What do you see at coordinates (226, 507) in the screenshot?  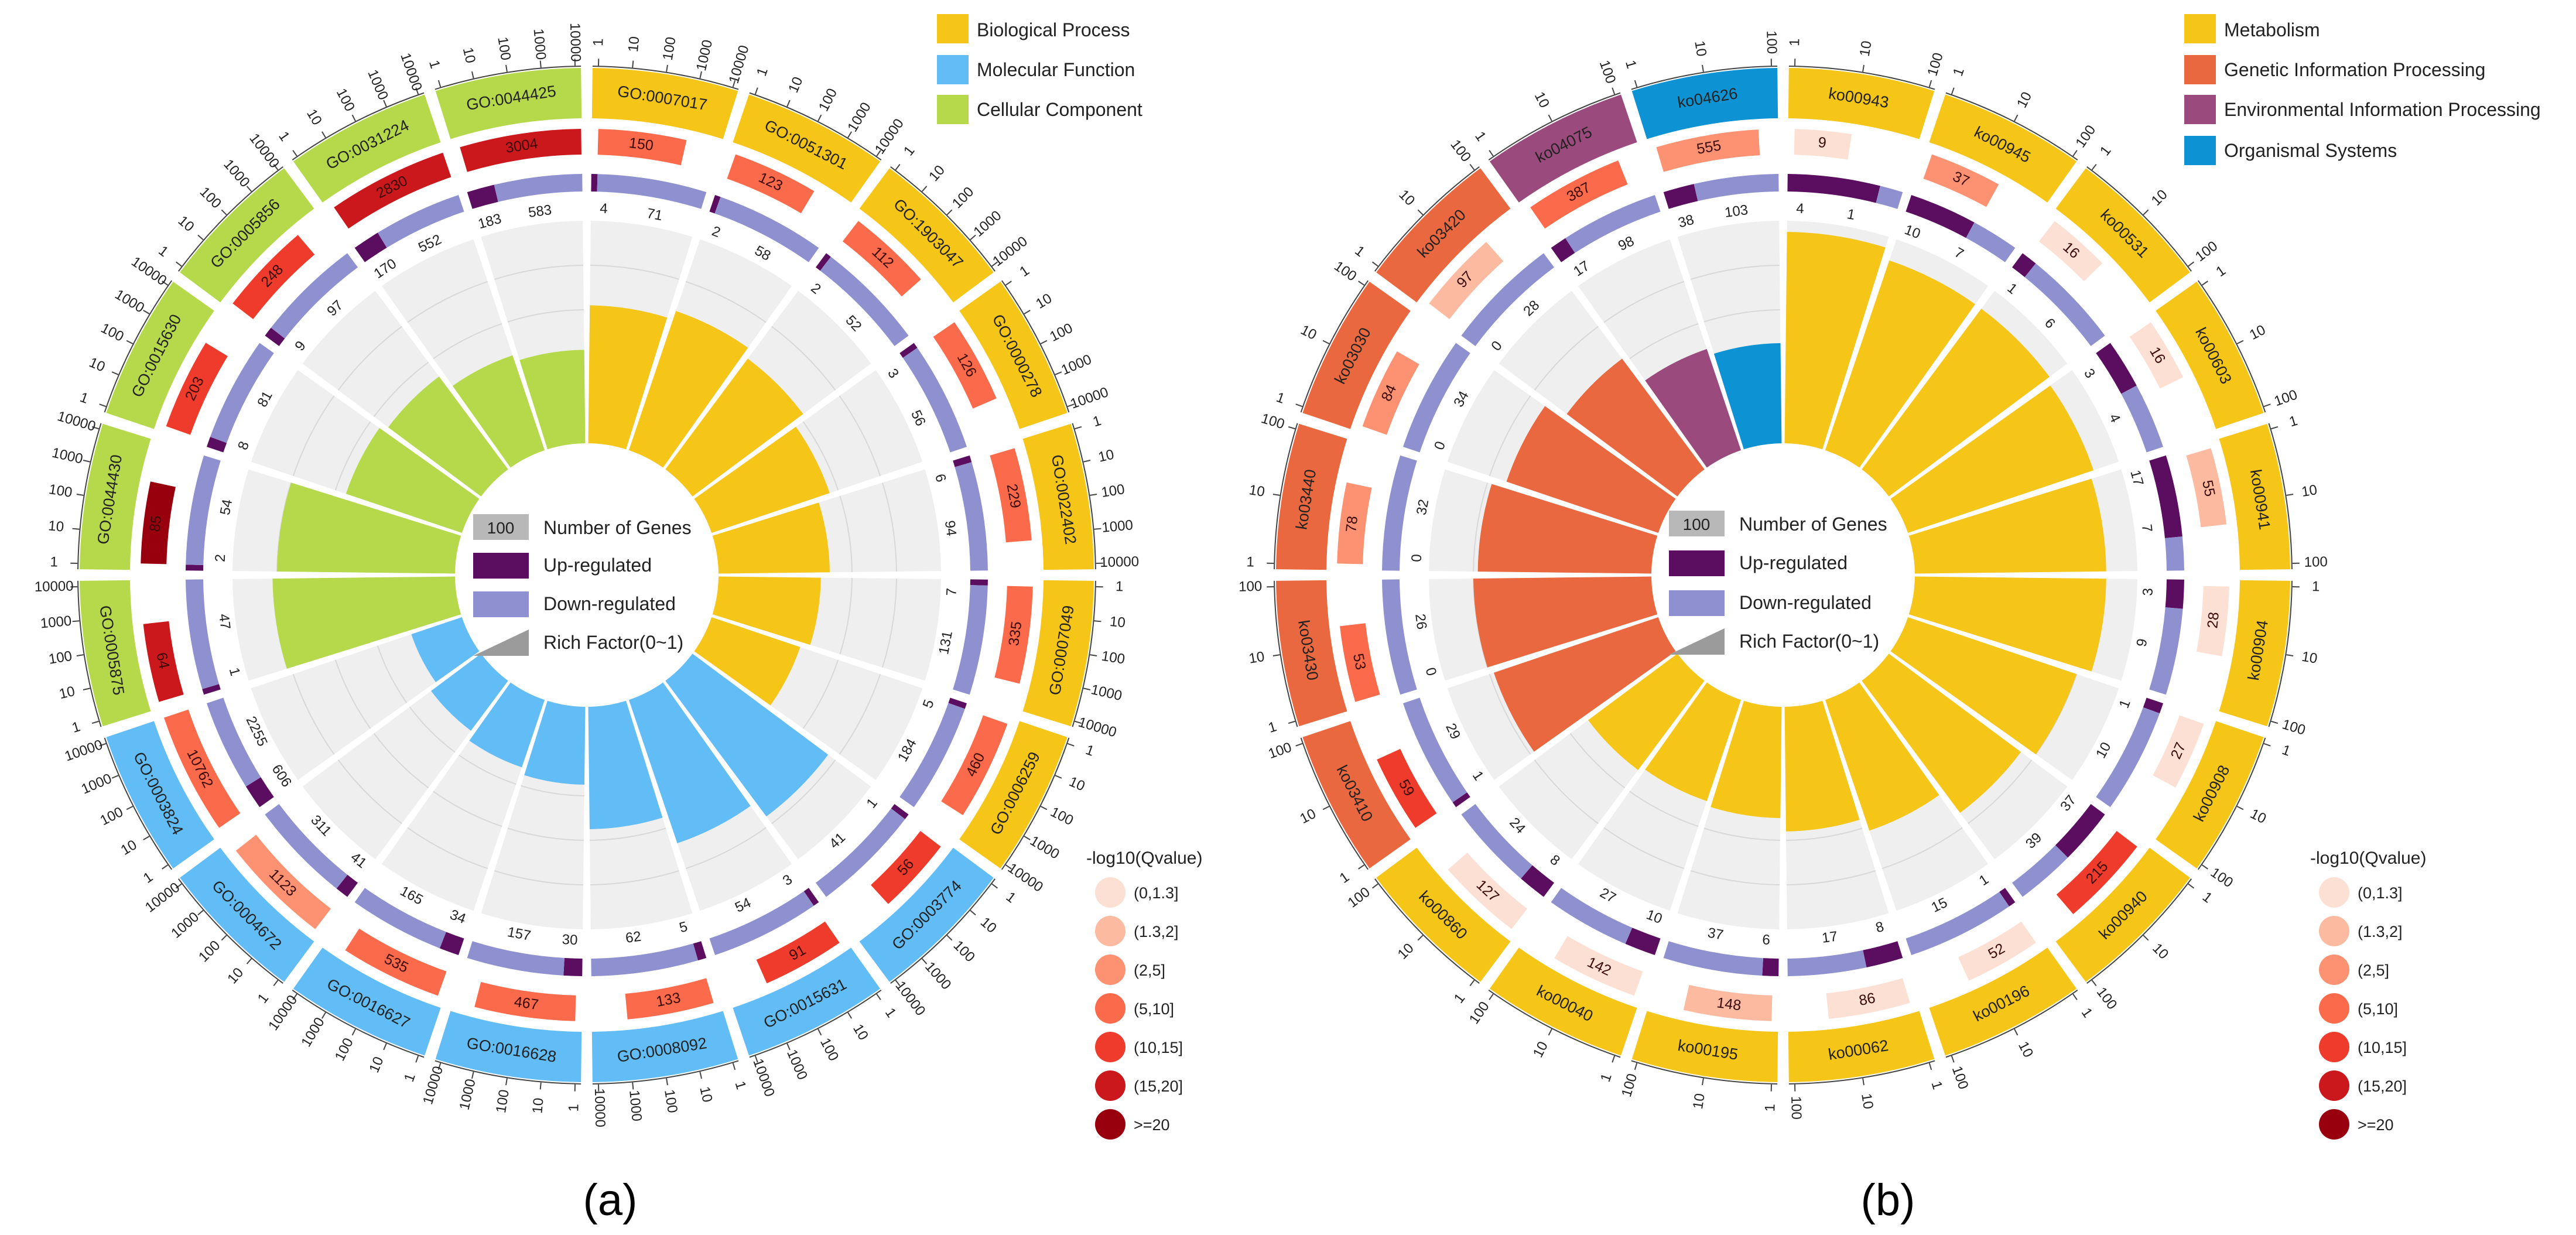 I see `term-down-count: 54` at bounding box center [226, 507].